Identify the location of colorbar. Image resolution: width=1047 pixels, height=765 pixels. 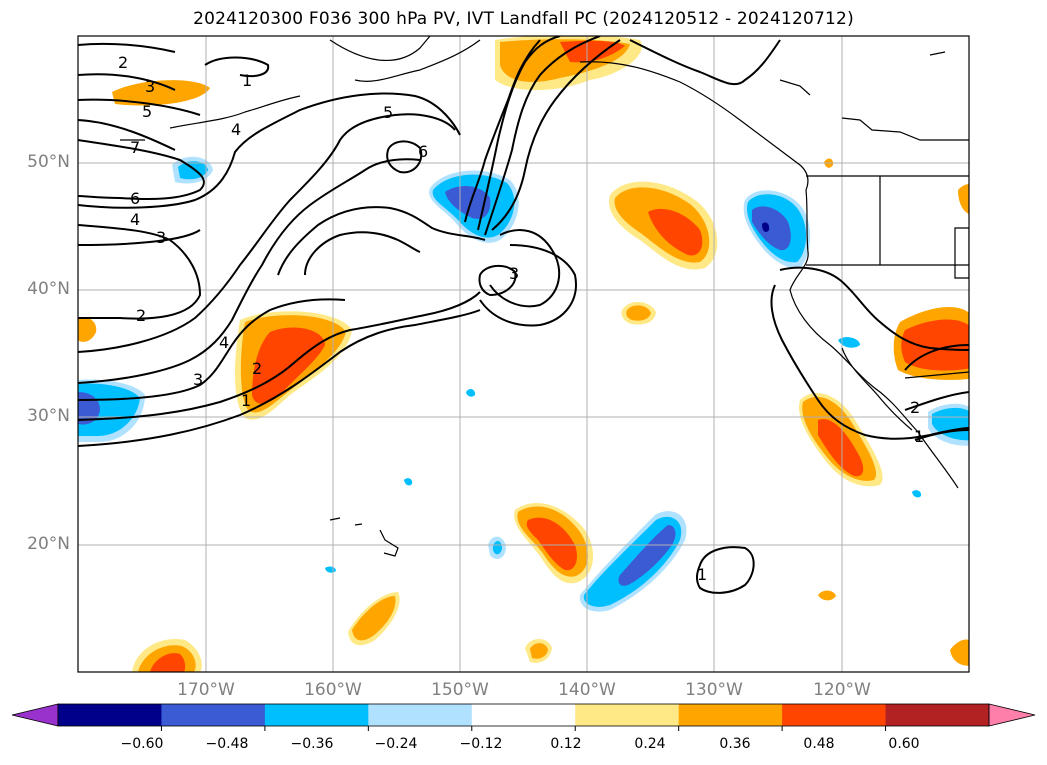
(523, 717).